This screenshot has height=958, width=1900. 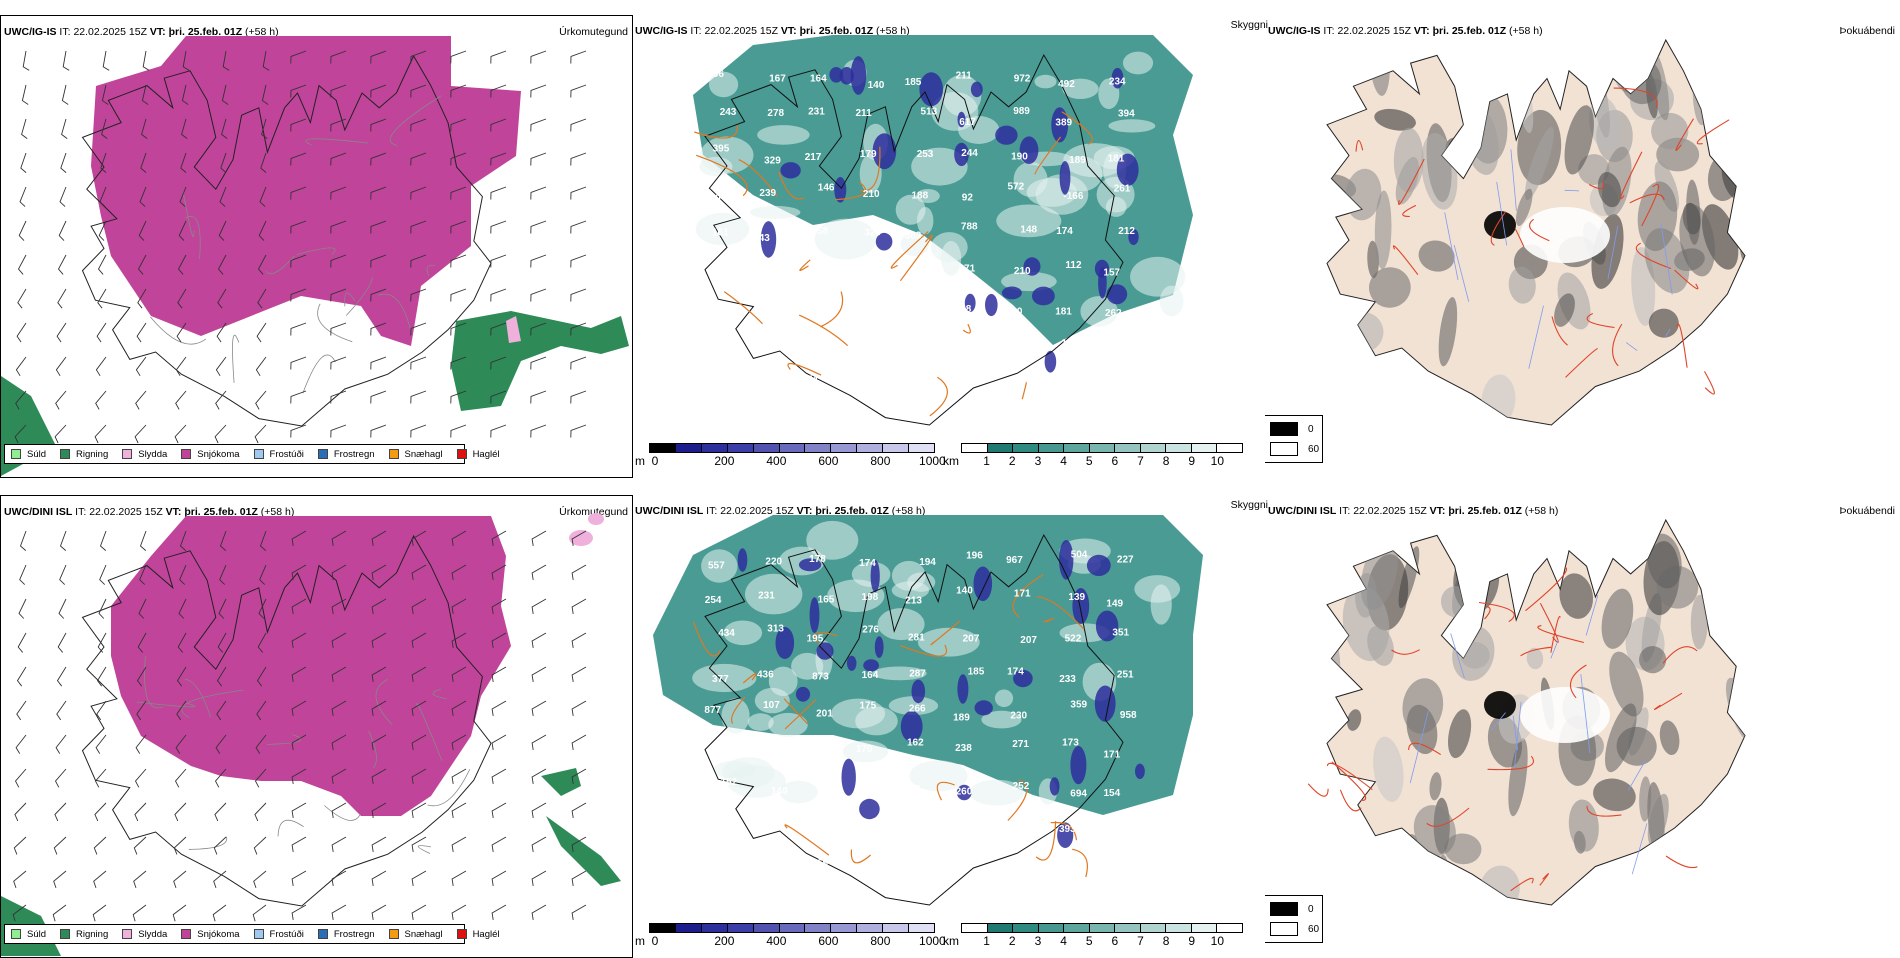 What do you see at coordinates (144, 454) in the screenshot?
I see `legend-item: Slydda` at bounding box center [144, 454].